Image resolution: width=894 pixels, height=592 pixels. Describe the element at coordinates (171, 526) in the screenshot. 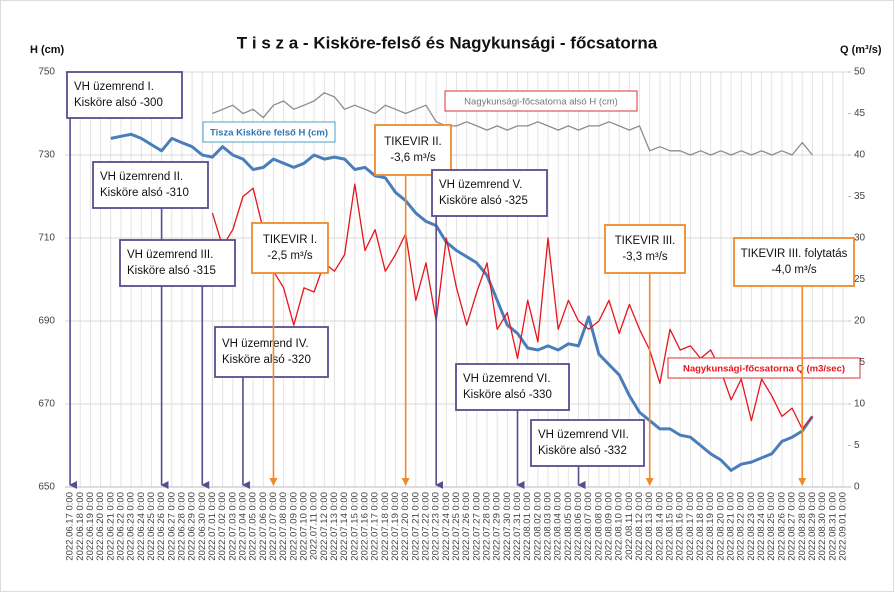

I see `x-tick-label: 2022.06.27 0:00` at that location.